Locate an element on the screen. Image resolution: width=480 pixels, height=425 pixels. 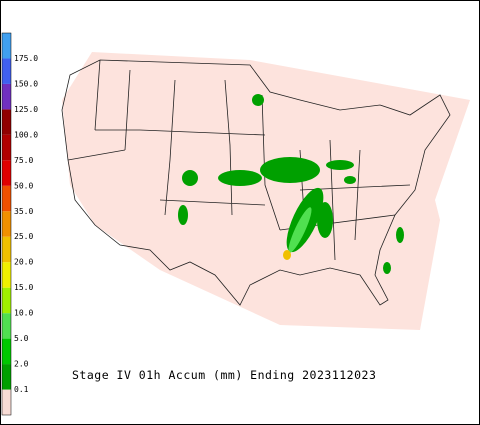
legend-label: 150.0 is located at coordinates (26, 83).